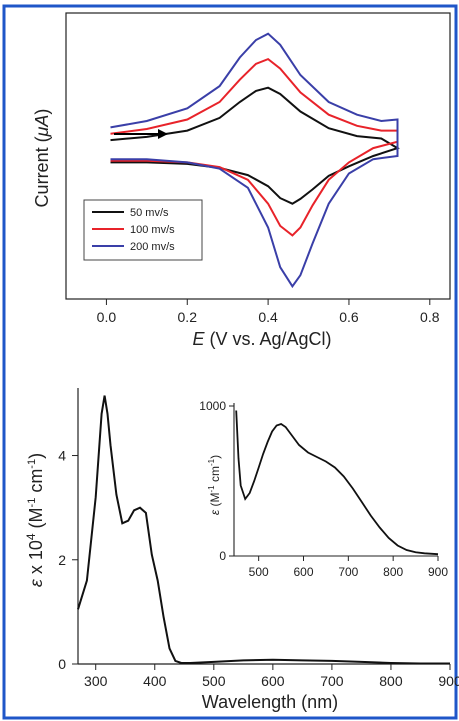  What do you see at coordinates (391, 681) in the screenshot?
I see `abs-x-tick-label: 800` at bounding box center [391, 681].